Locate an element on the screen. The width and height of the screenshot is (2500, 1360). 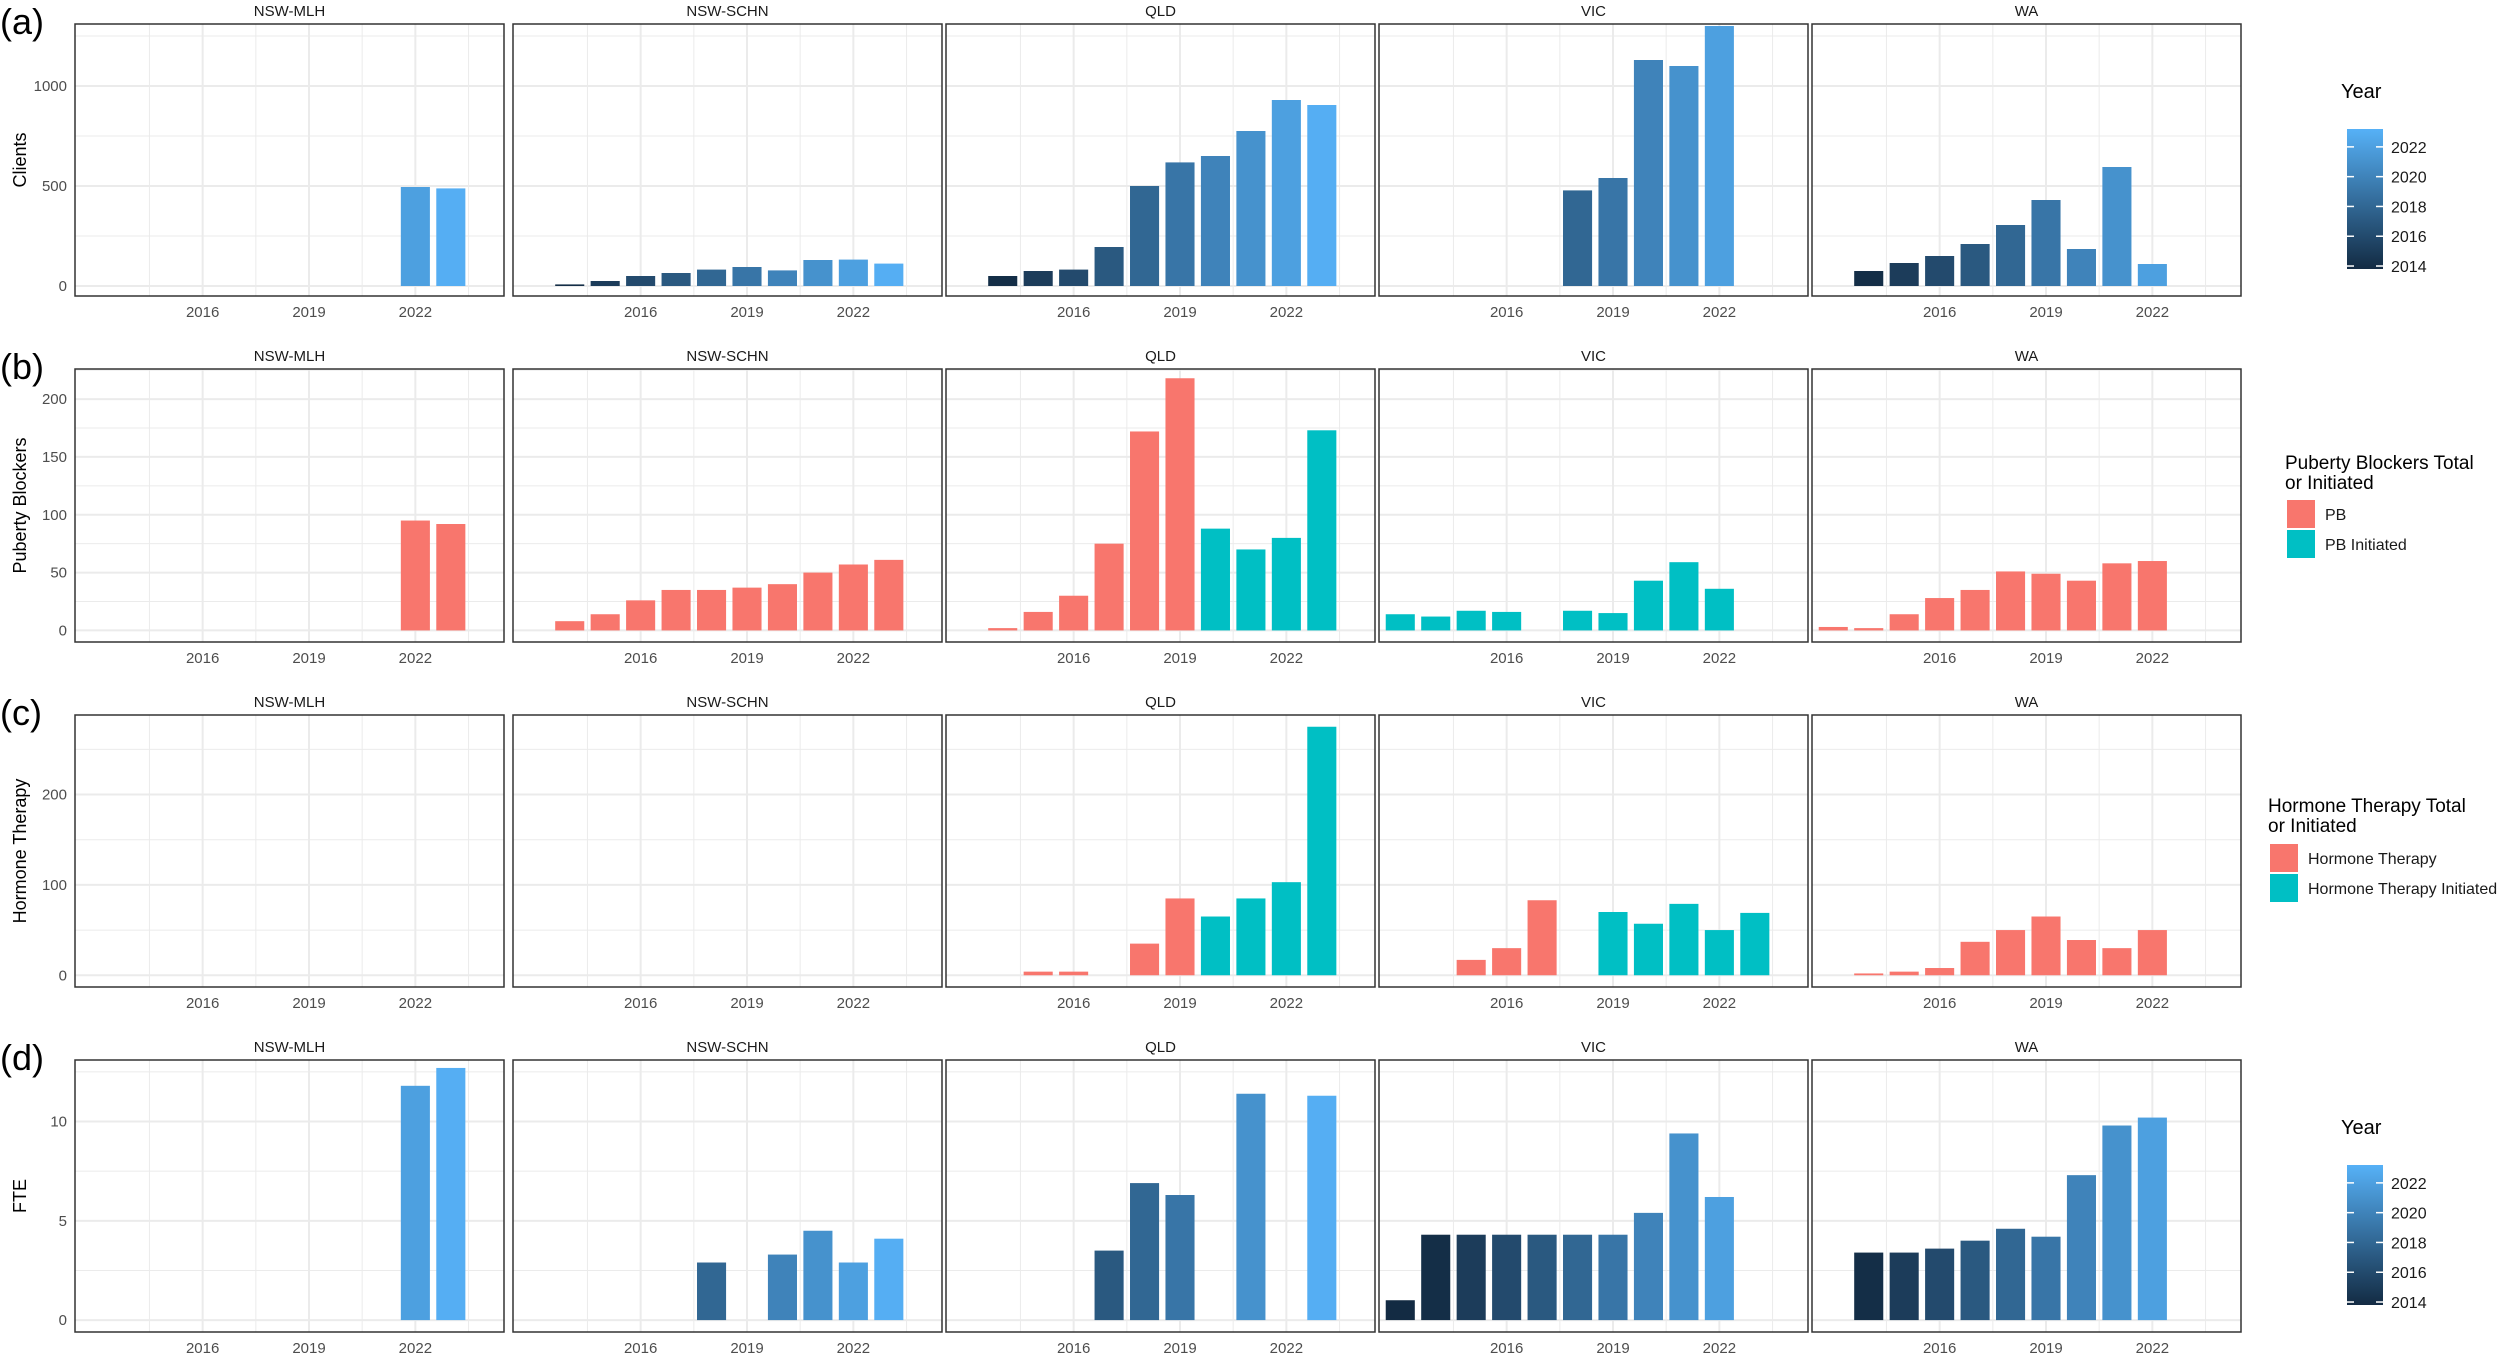
facet-panel: QLD 2016 2019 2022 is located at coordinates (1160, 162).